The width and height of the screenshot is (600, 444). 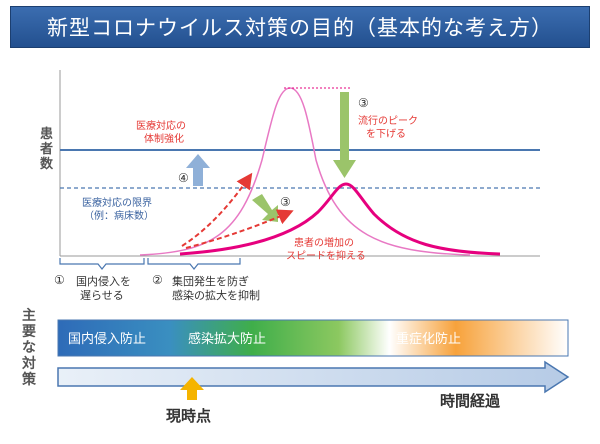 What do you see at coordinates (161, 125) in the screenshot?
I see `strengthen-label-1: 医療対応の` at bounding box center [161, 125].